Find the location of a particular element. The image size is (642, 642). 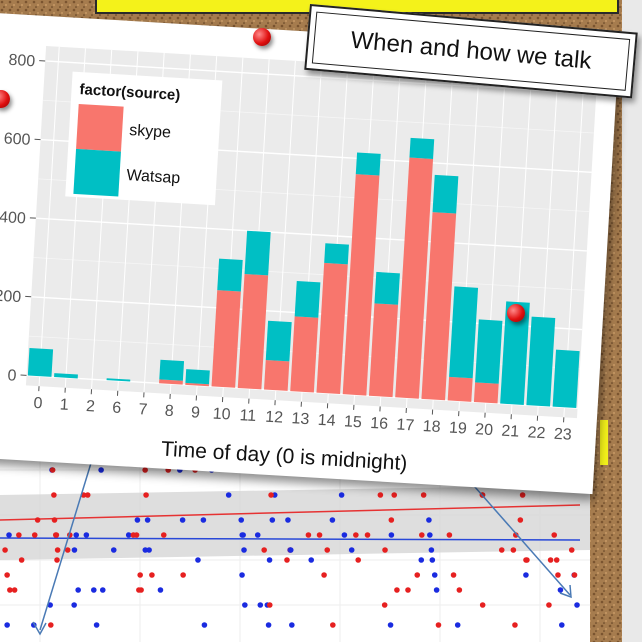

y-tick-label: 600 is located at coordinates (17, 139).